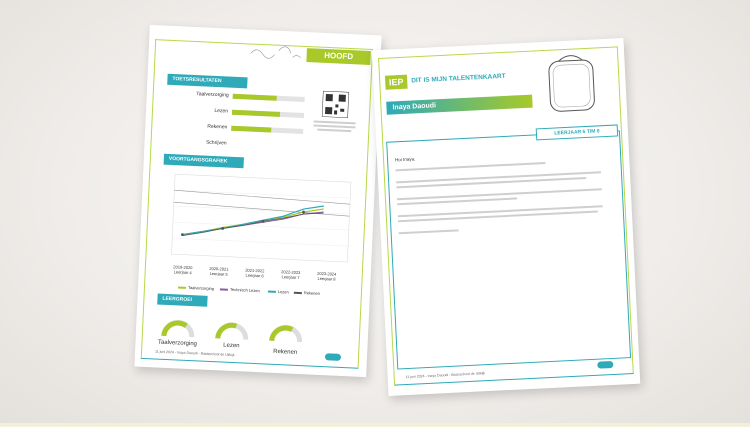  Describe the element at coordinates (261, 218) in the screenshot. I see `progress-graph` at that location.